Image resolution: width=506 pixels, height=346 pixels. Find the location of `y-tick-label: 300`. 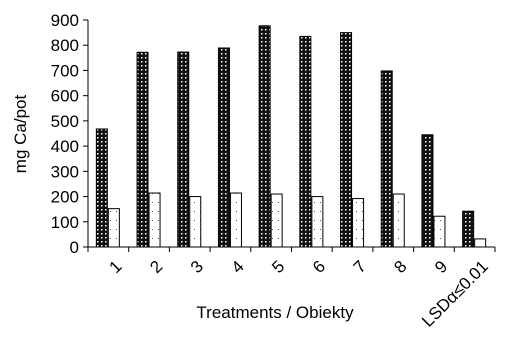

y-tick-label: 300 is located at coordinates (65, 171).